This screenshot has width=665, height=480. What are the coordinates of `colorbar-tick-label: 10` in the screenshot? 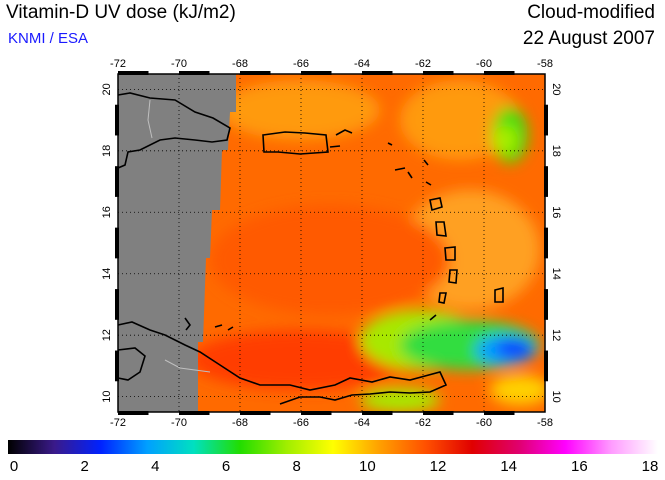 It's located at (367, 466).